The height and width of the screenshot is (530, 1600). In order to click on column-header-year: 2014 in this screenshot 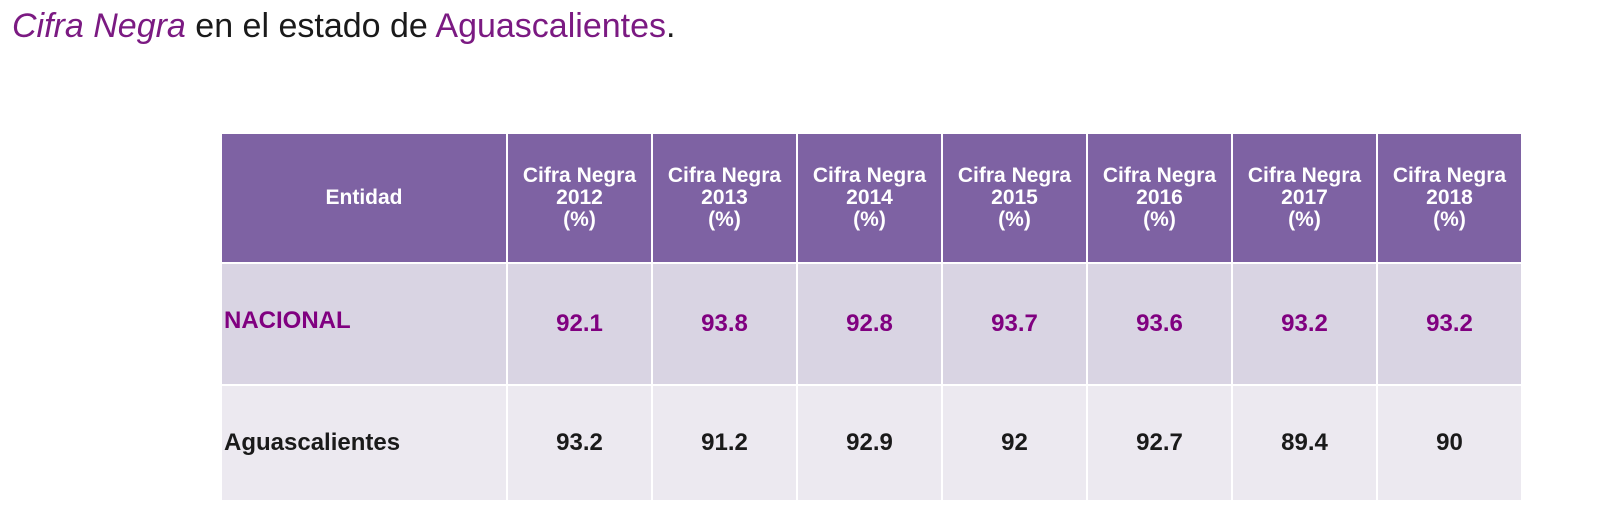, I will do `click(869, 197)`.